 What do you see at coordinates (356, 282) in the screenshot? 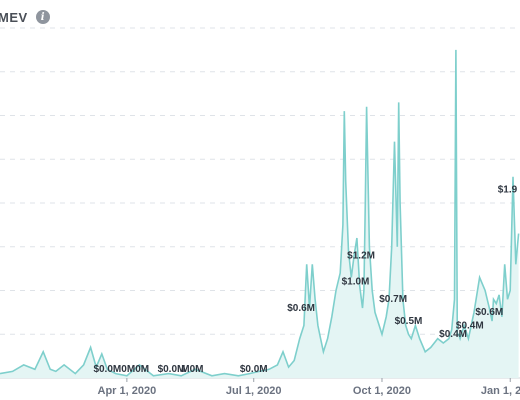
I see `data-label: $1.0M` at bounding box center [356, 282].